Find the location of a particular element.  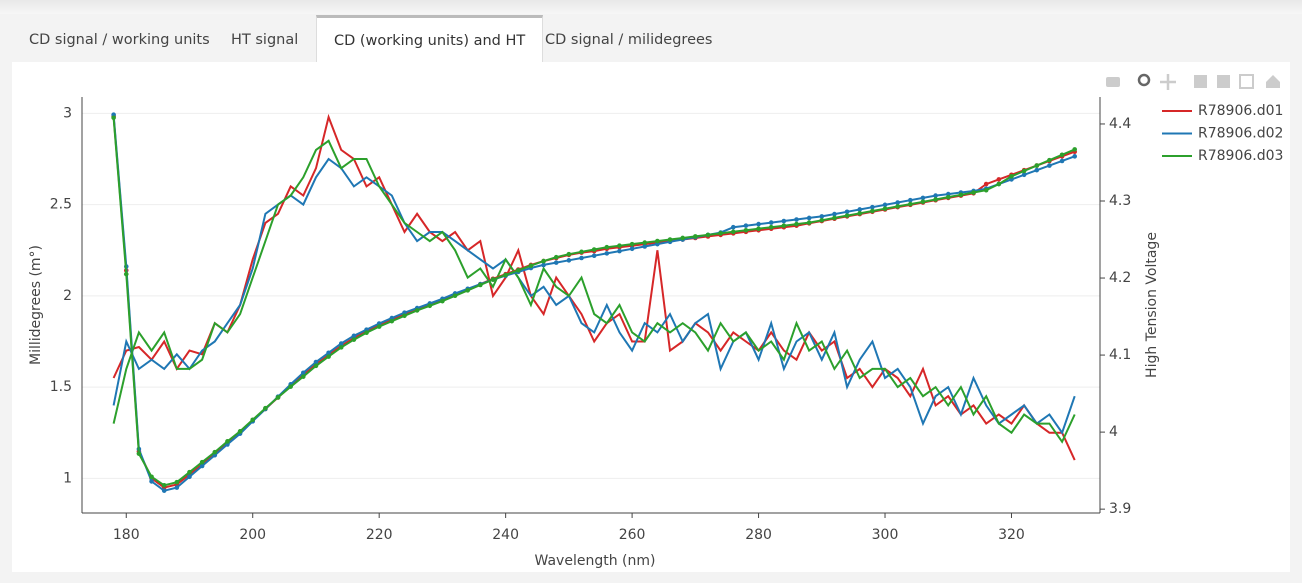

y2-axis-title: High Tension Voltage is located at coordinates (1152, 305).